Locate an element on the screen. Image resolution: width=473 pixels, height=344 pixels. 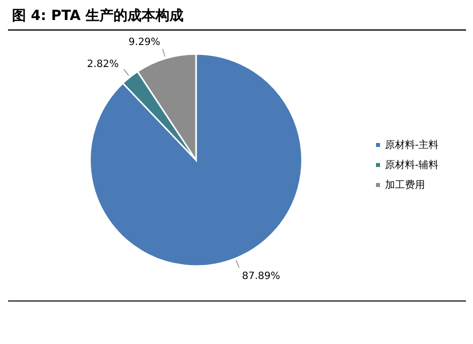
data-label: 2.82% is located at coordinates (102, 64).